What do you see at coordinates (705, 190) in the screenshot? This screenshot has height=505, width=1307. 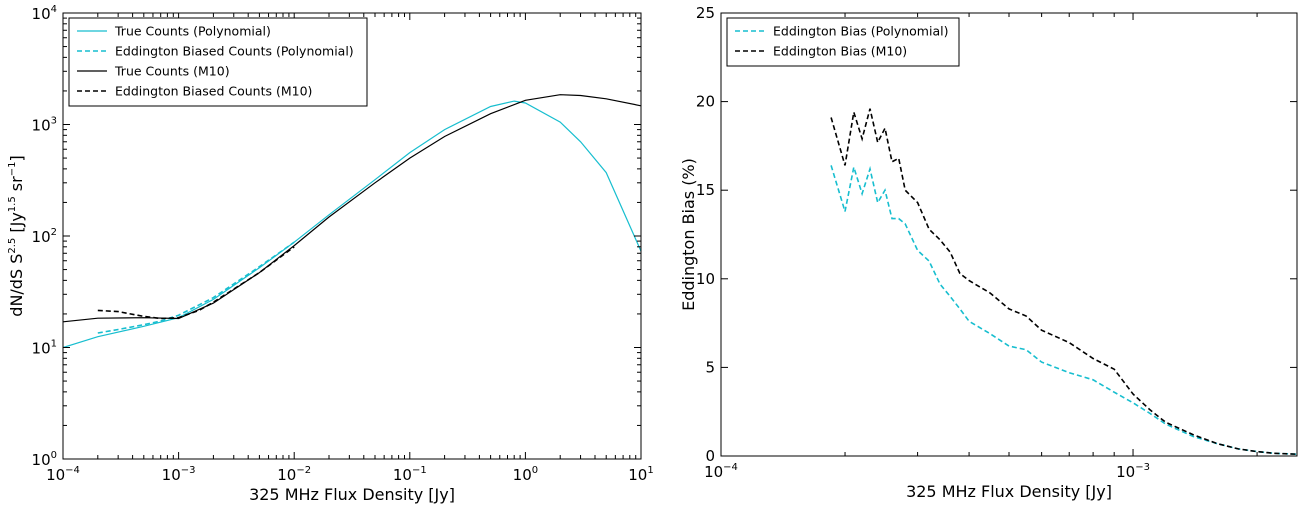 I see `y-tick-label-3: 15` at bounding box center [705, 190].